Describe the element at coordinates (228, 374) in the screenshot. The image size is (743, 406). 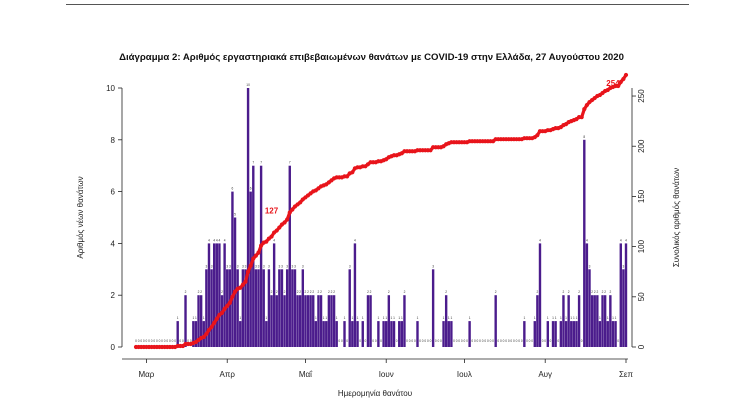
I see `x-tick-label: Απρ` at that location.